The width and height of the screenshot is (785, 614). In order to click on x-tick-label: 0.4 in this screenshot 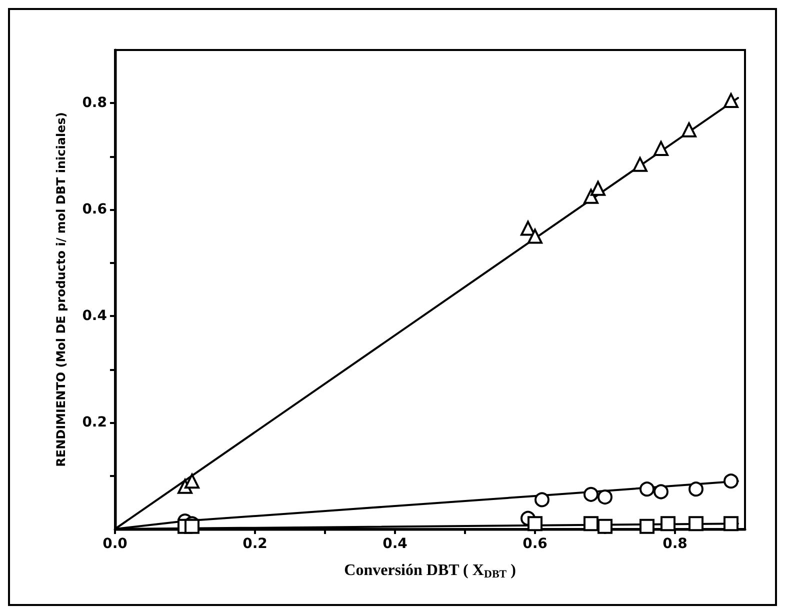, I will do `click(395, 544)`.